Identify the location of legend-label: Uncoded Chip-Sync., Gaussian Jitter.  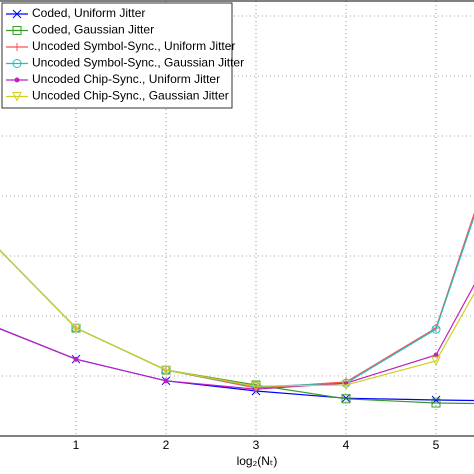
(130, 96).